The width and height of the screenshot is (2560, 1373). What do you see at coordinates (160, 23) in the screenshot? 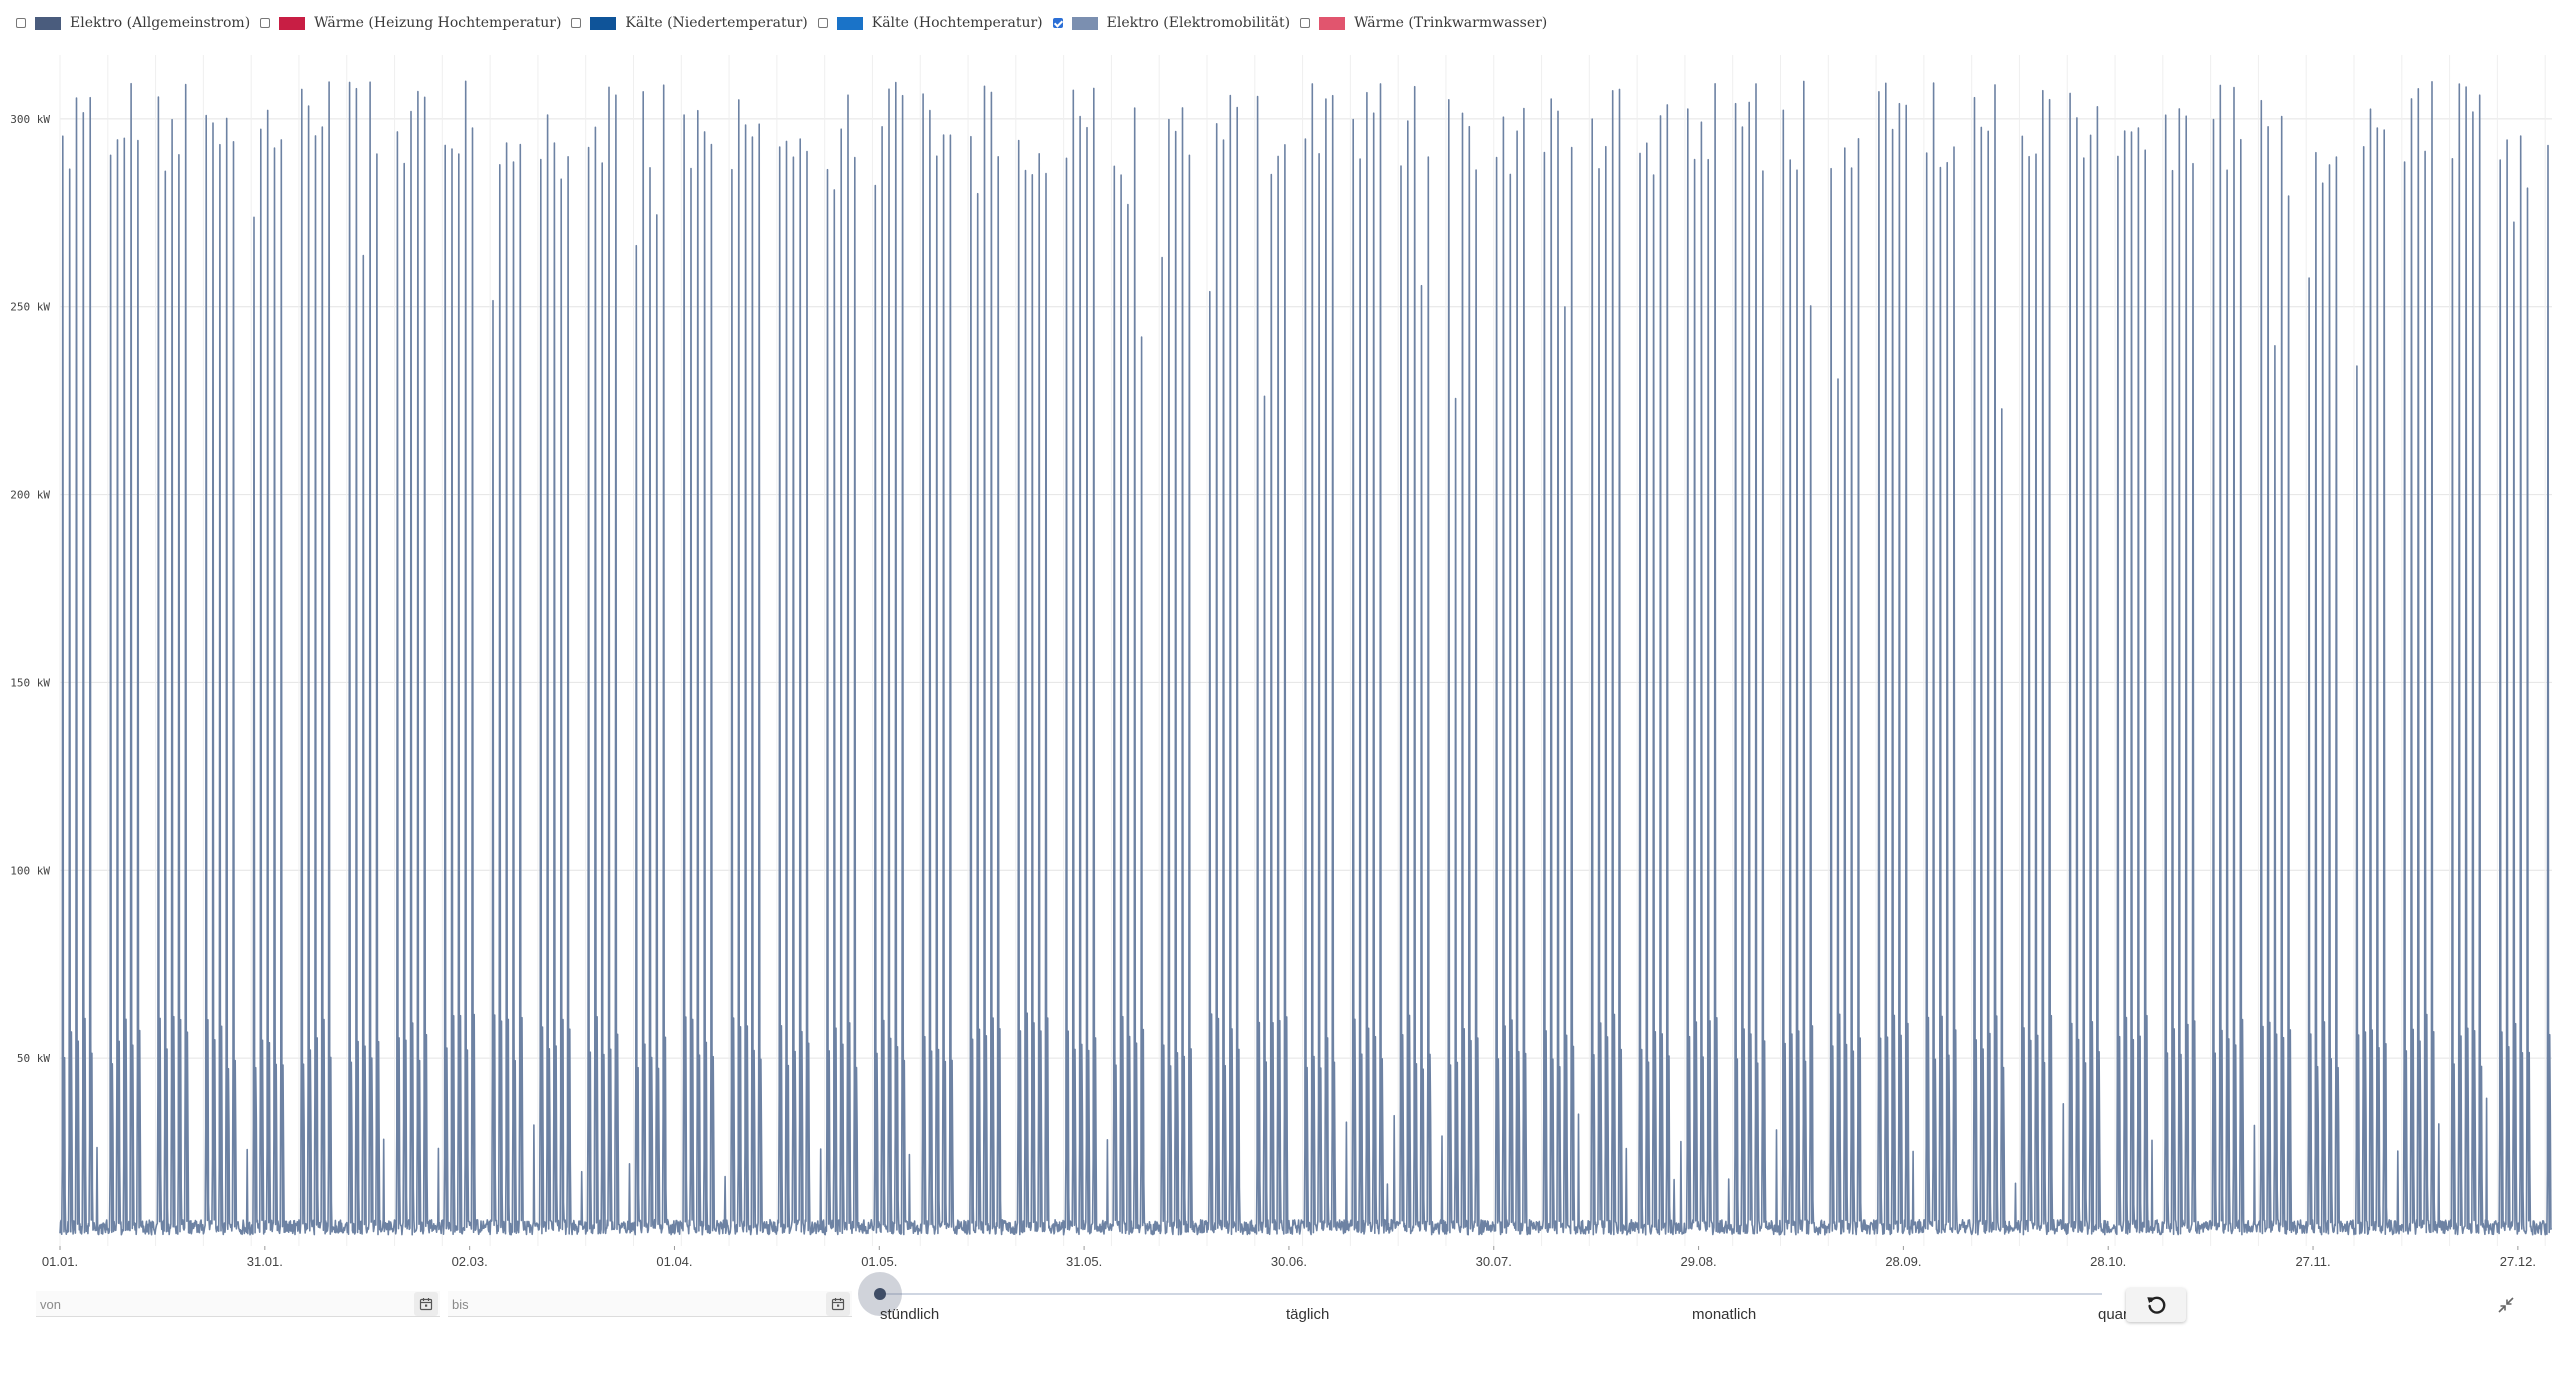
I see `legend-label: Elektro (Allgemeinstrom)` at bounding box center [160, 23].